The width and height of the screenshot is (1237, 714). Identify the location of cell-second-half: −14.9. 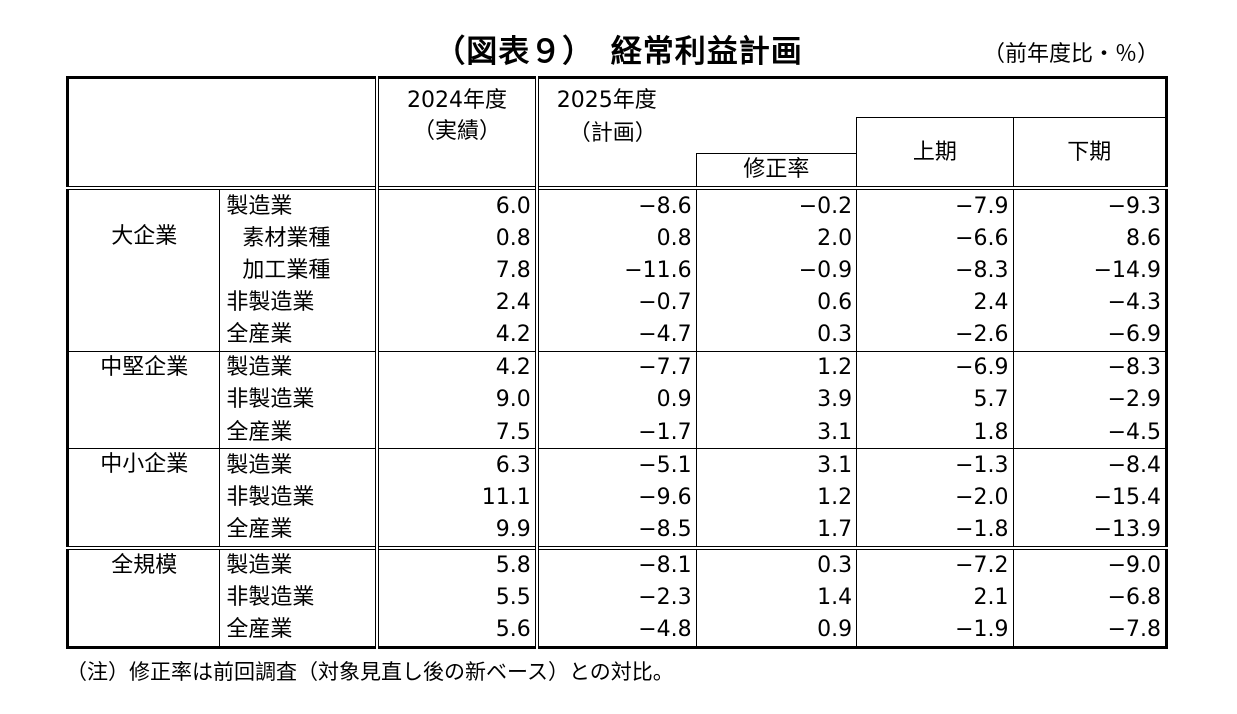
(1089, 270).